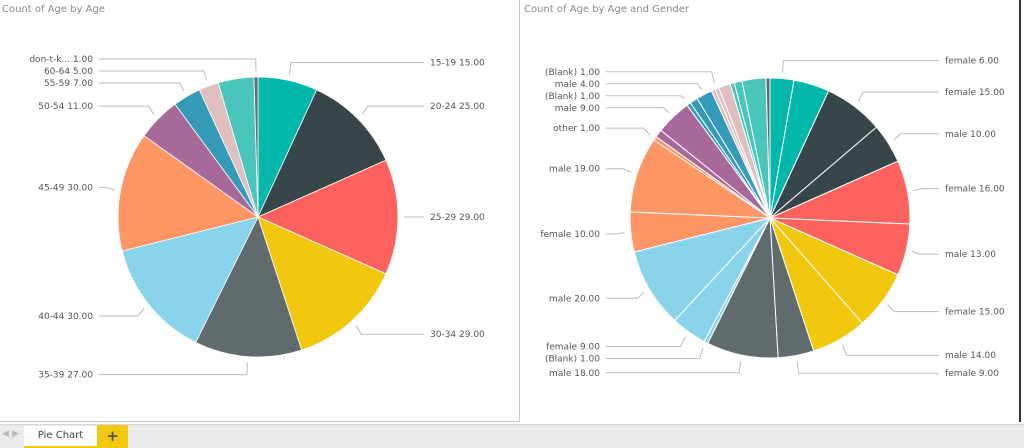  What do you see at coordinates (5, 434) in the screenshot?
I see `prev-page-icon: ◀` at bounding box center [5, 434].